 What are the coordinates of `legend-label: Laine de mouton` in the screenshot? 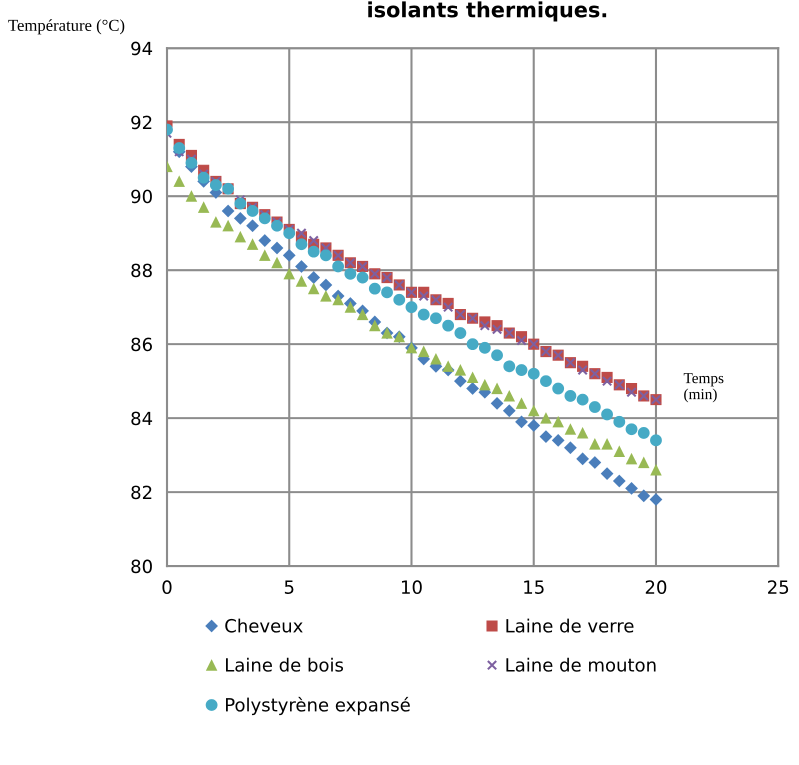 It's located at (581, 665).